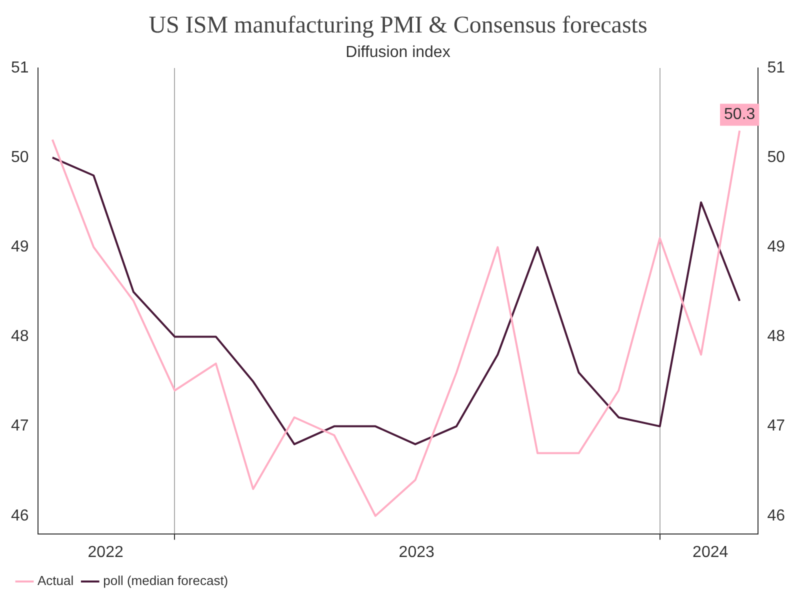  I want to click on y2-tick-label: 48, so click(776, 337).